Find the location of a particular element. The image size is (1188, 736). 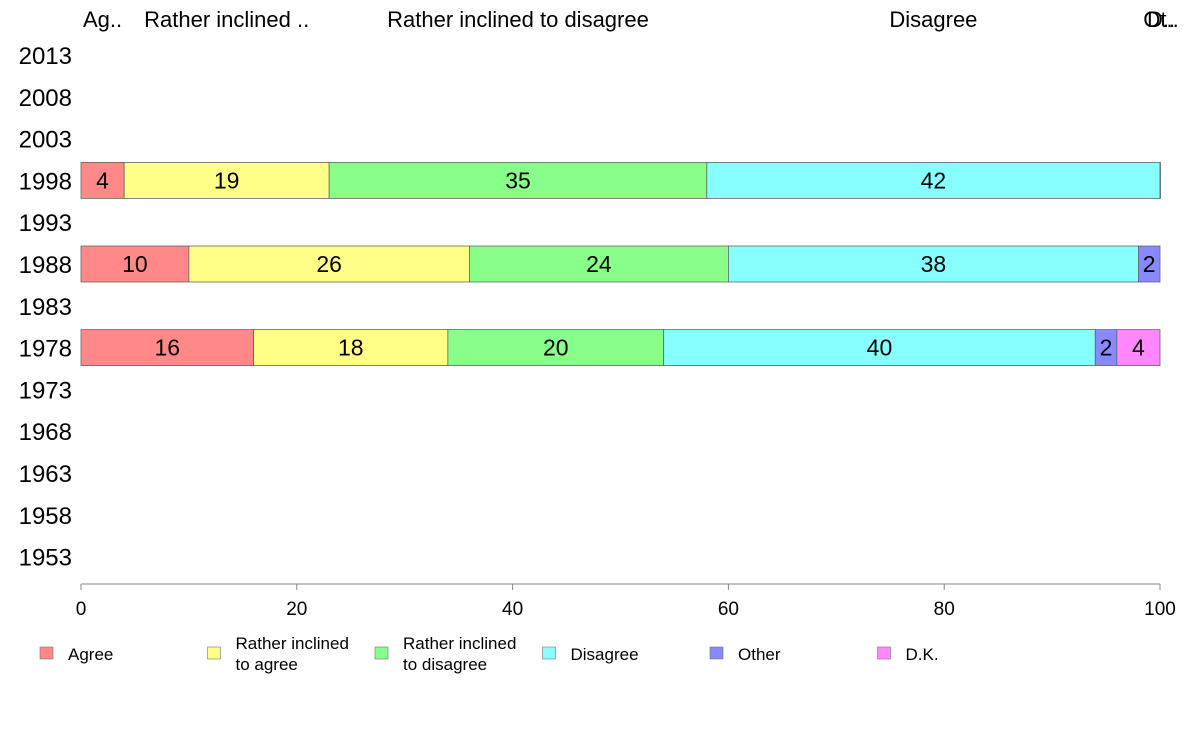

x-tick-label-100: 100 is located at coordinates (1160, 609).